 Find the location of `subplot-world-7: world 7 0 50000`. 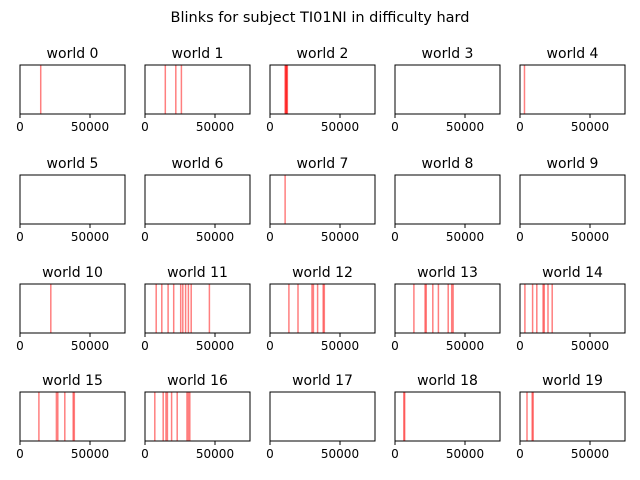

subplot-world-7: world 7 0 50000 is located at coordinates (321, 200).